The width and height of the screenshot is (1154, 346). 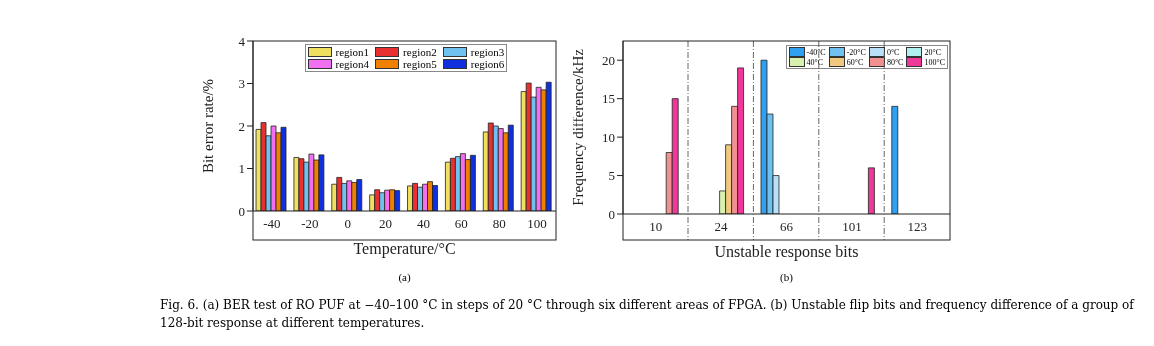 What do you see at coordinates (893, 52) in the screenshot?
I see `legend-label: 0°C` at bounding box center [893, 52].